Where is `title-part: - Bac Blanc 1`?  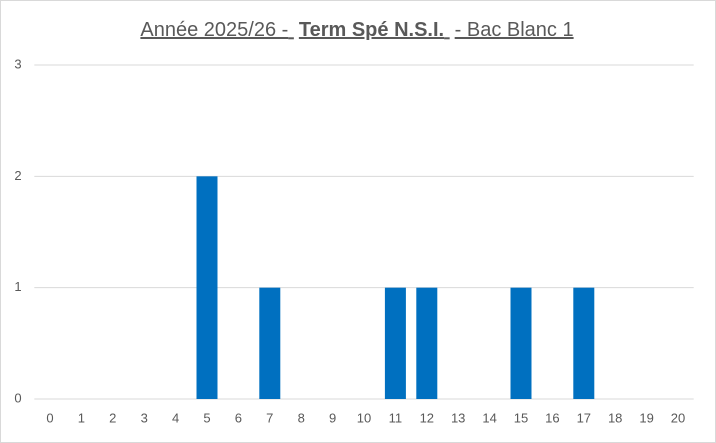 title-part: - Bac Blanc 1 is located at coordinates (514, 30).